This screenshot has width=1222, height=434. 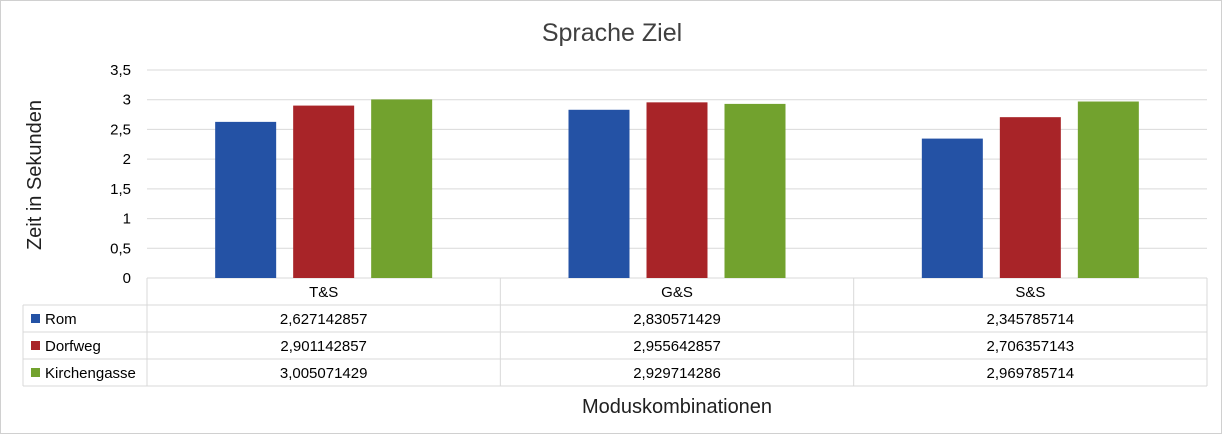 I want to click on data-label: 2,901142857, so click(x=323, y=346).